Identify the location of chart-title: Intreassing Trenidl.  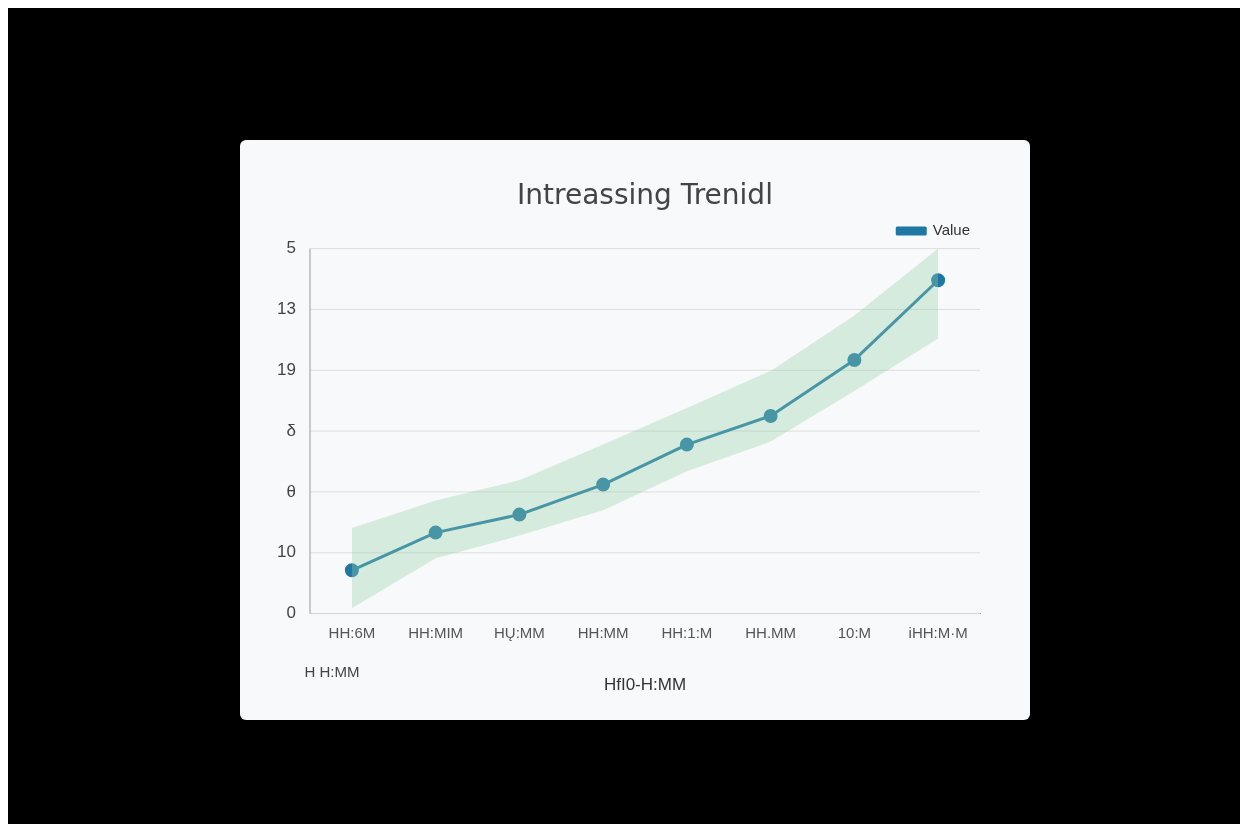
(645, 195).